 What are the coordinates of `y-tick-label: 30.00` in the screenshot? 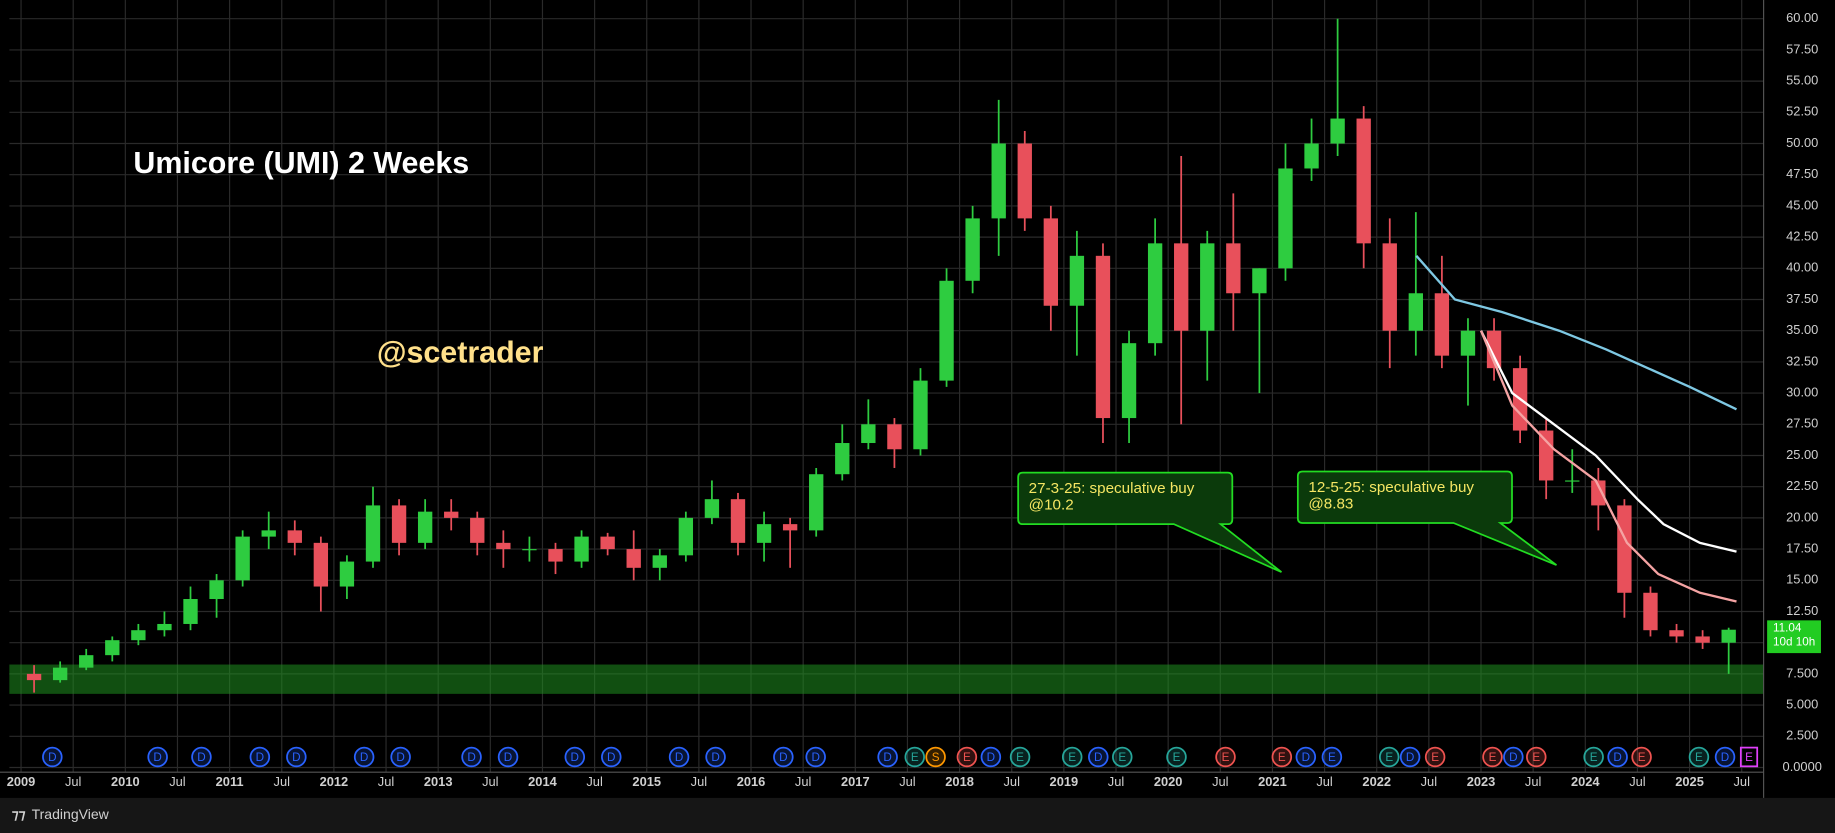 It's located at (1802, 392).